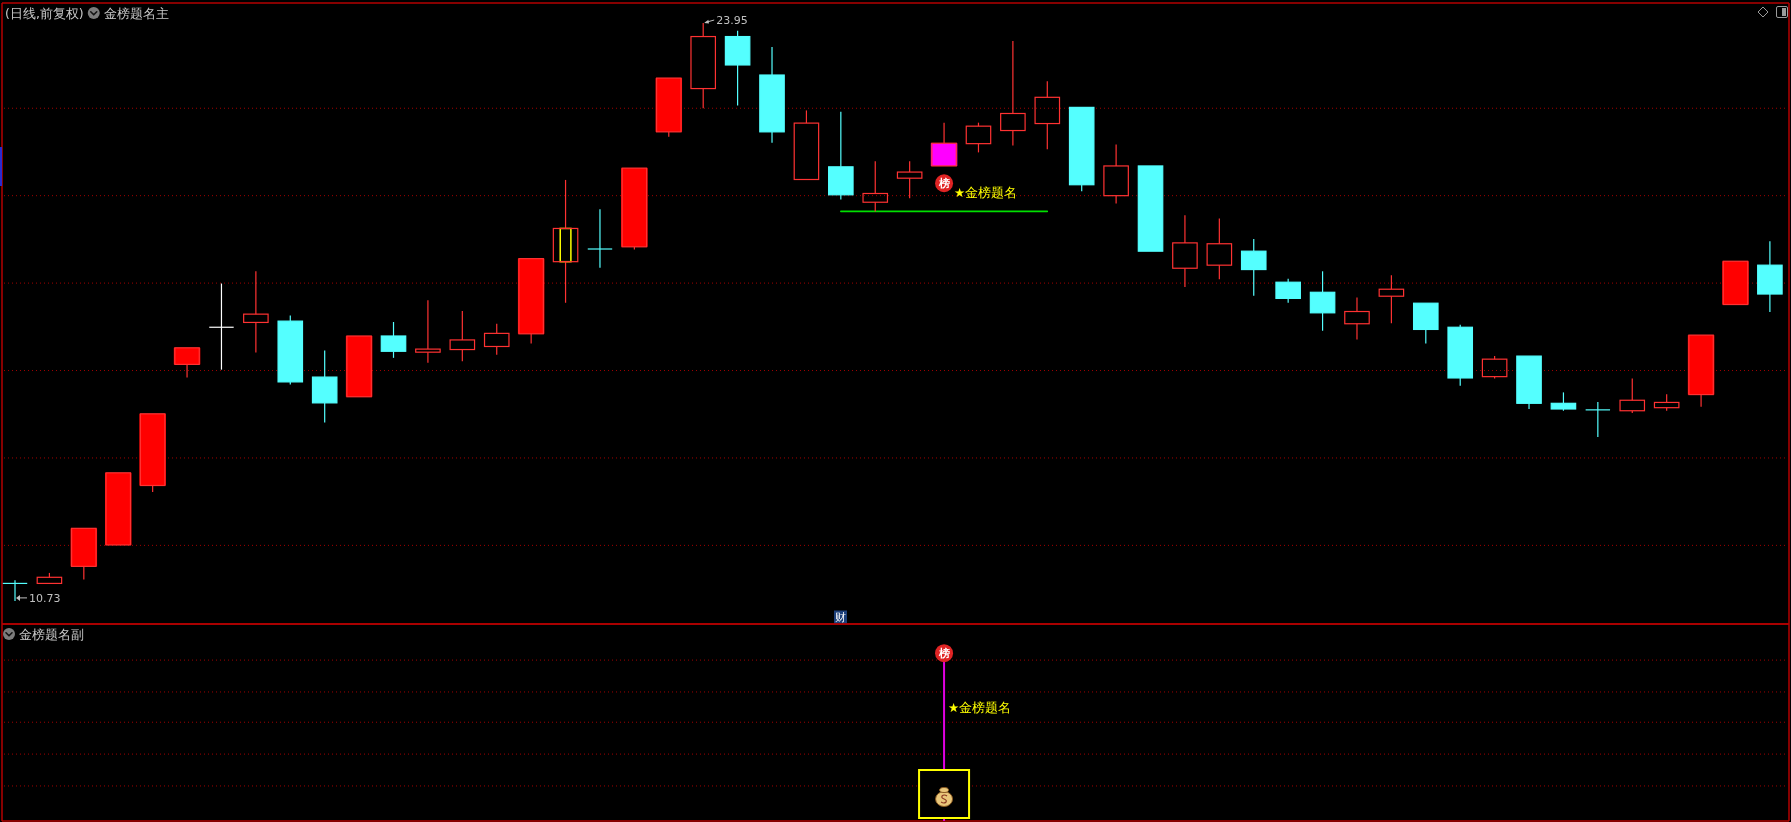  Describe the element at coordinates (45, 598) in the screenshot. I see `annotation: 10.73` at that location.